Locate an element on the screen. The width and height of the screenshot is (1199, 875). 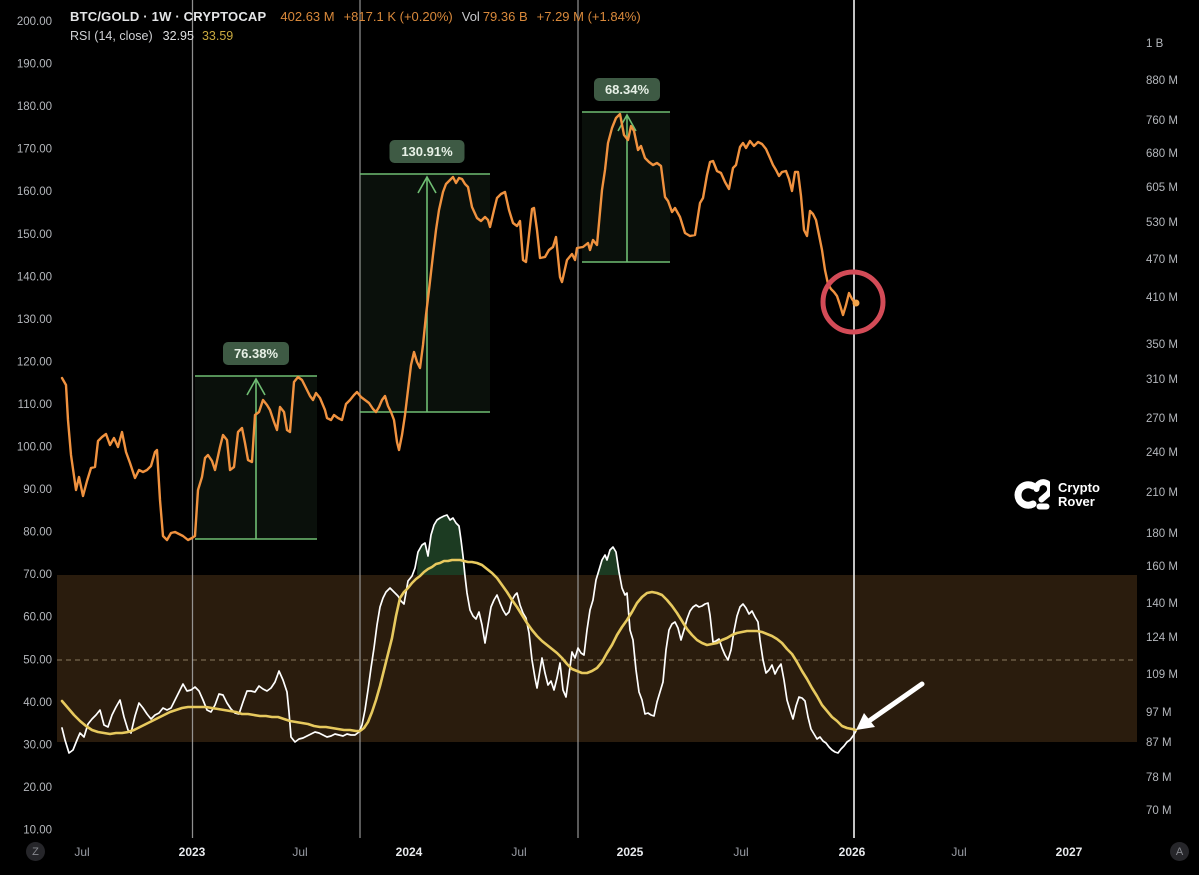
auto-scale-button: A is located at coordinates (1179, 851).